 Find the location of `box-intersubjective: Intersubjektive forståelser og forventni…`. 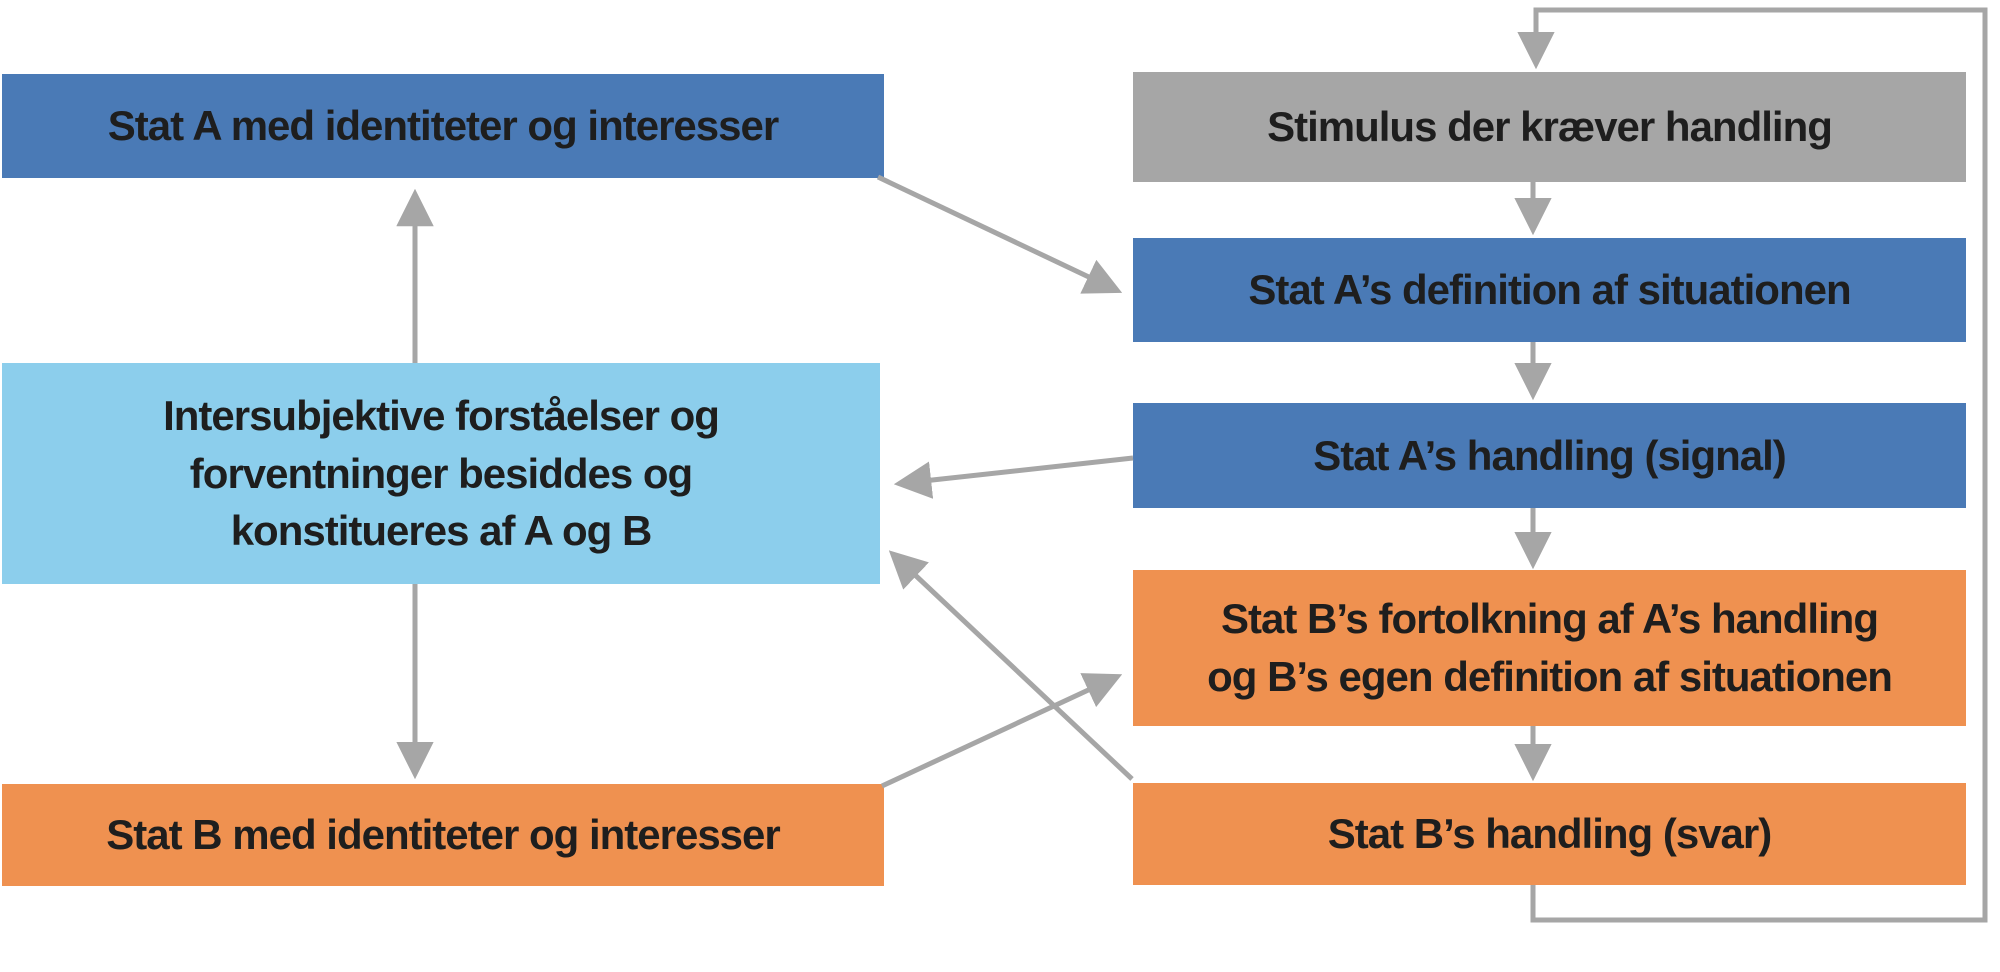

box-intersubjective: Intersubjektive forståelser og forventni… is located at coordinates (441, 473).